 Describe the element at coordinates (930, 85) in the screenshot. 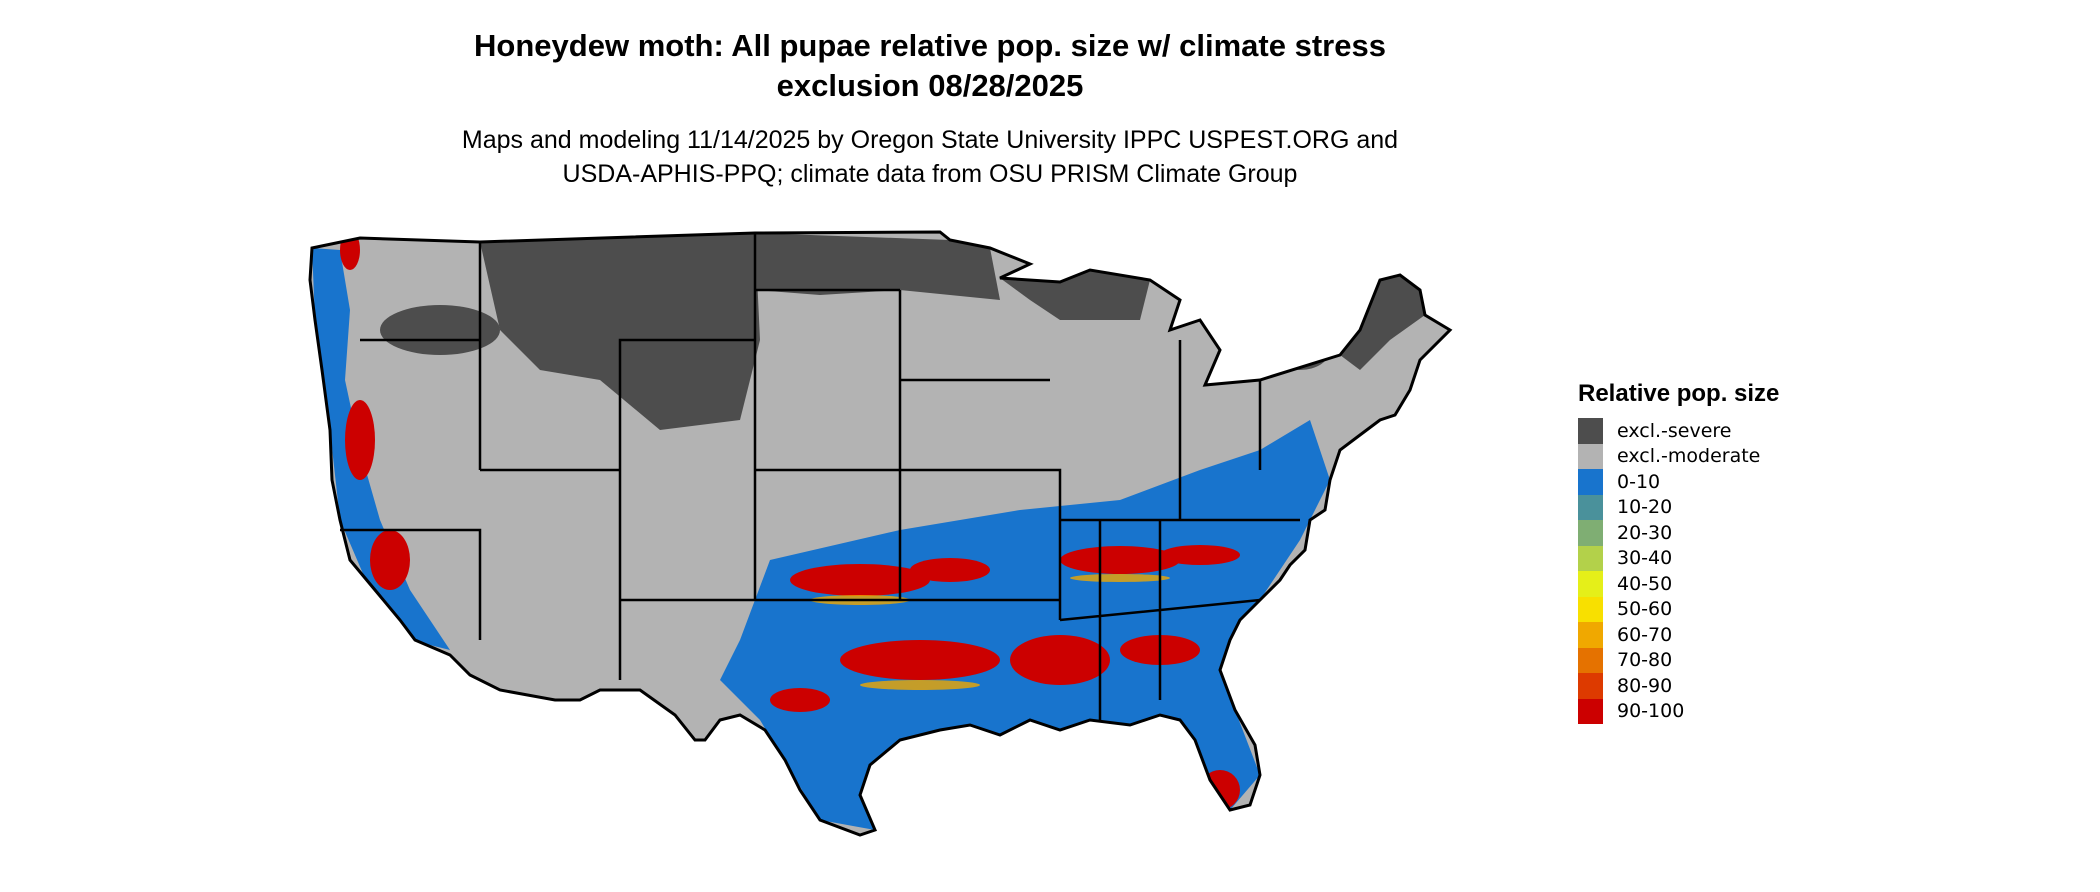

I see `map-title-line-2: exclusion 08/28/2025` at that location.